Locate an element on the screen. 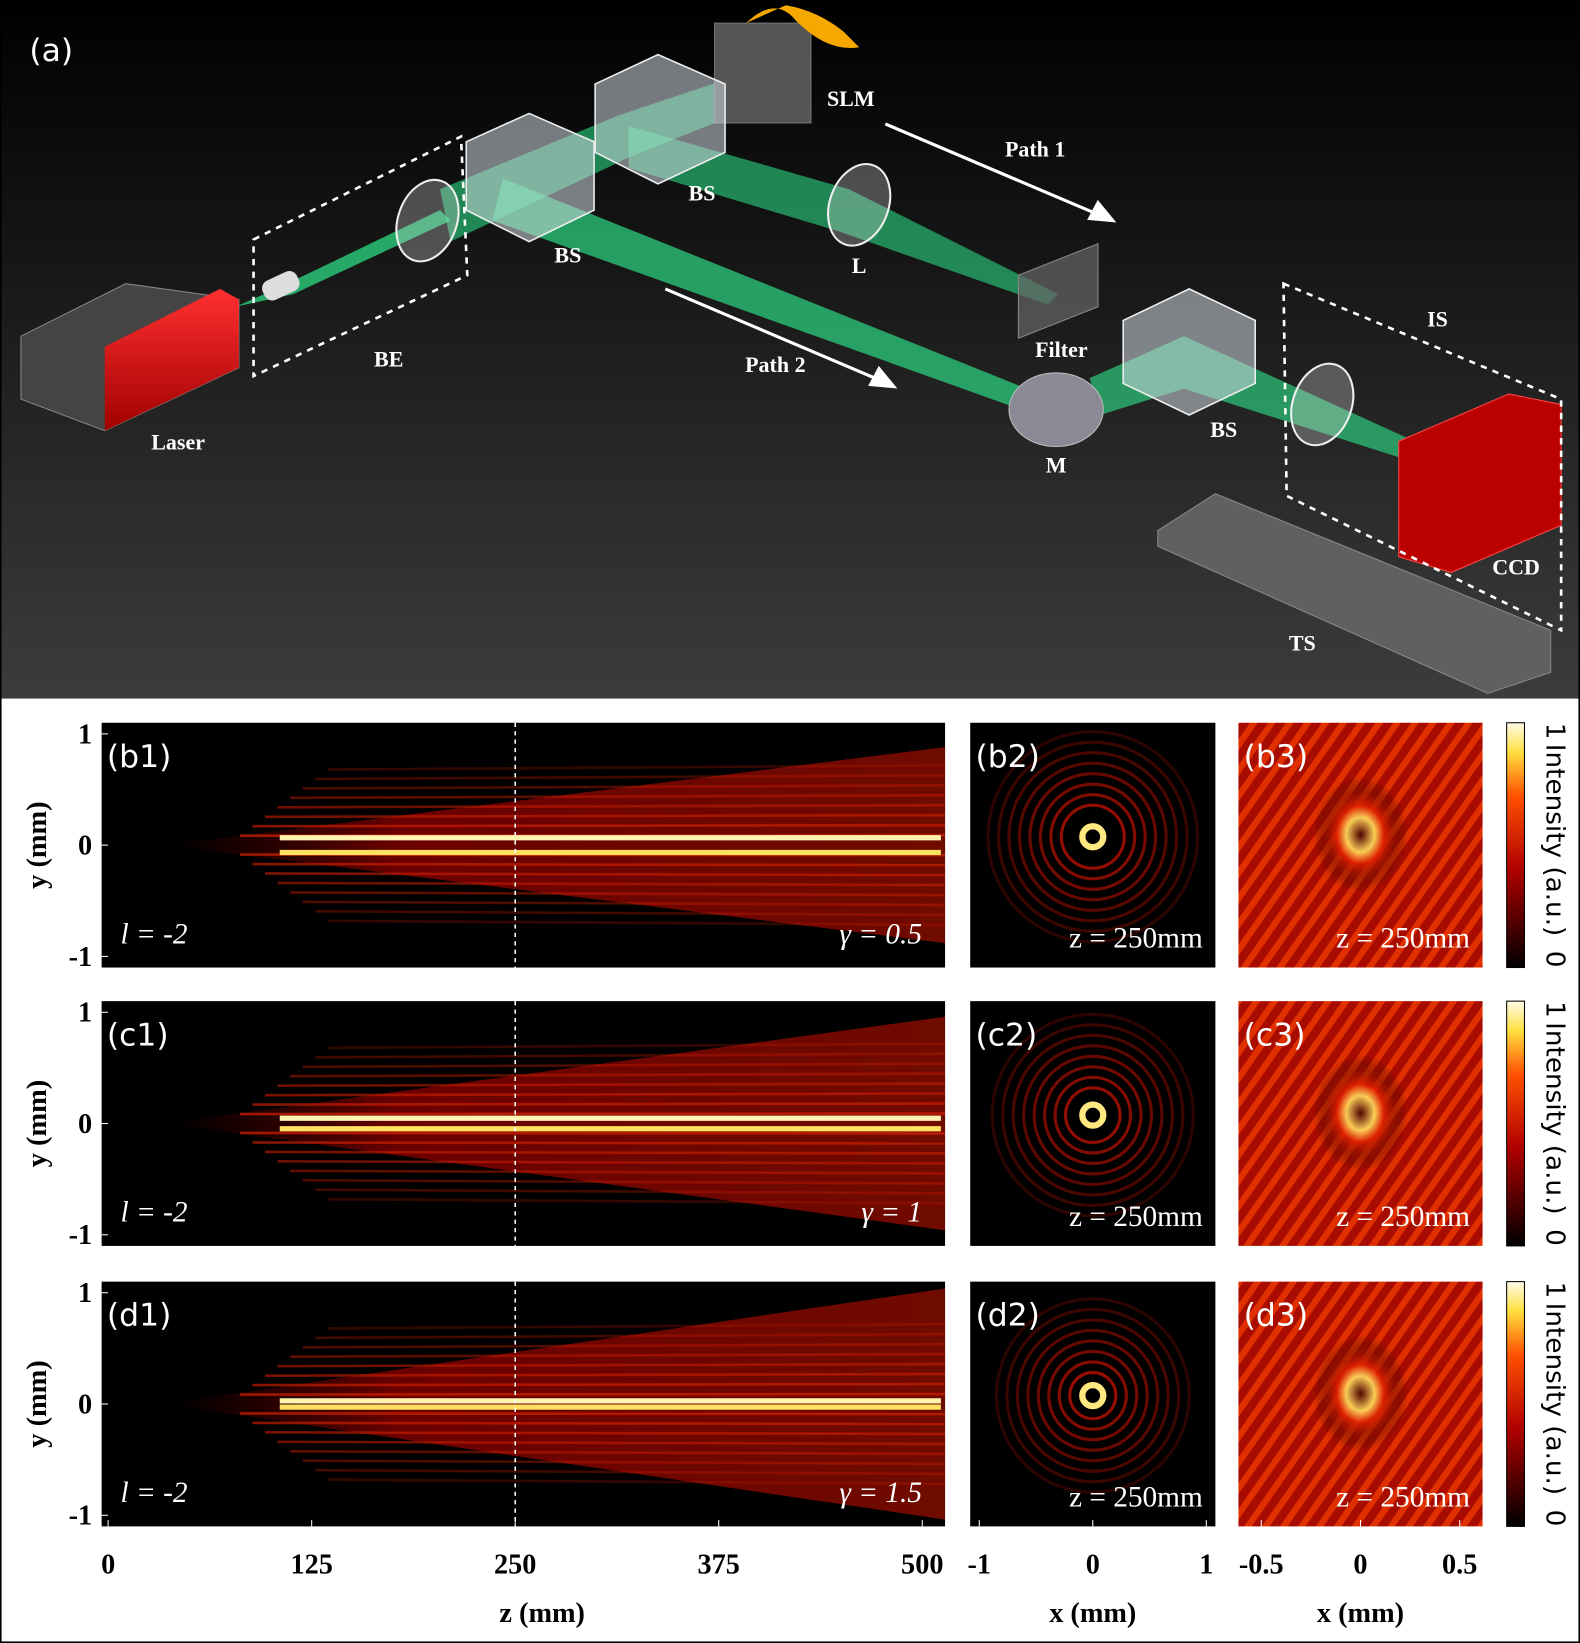  component-label: TS is located at coordinates (1302, 642).